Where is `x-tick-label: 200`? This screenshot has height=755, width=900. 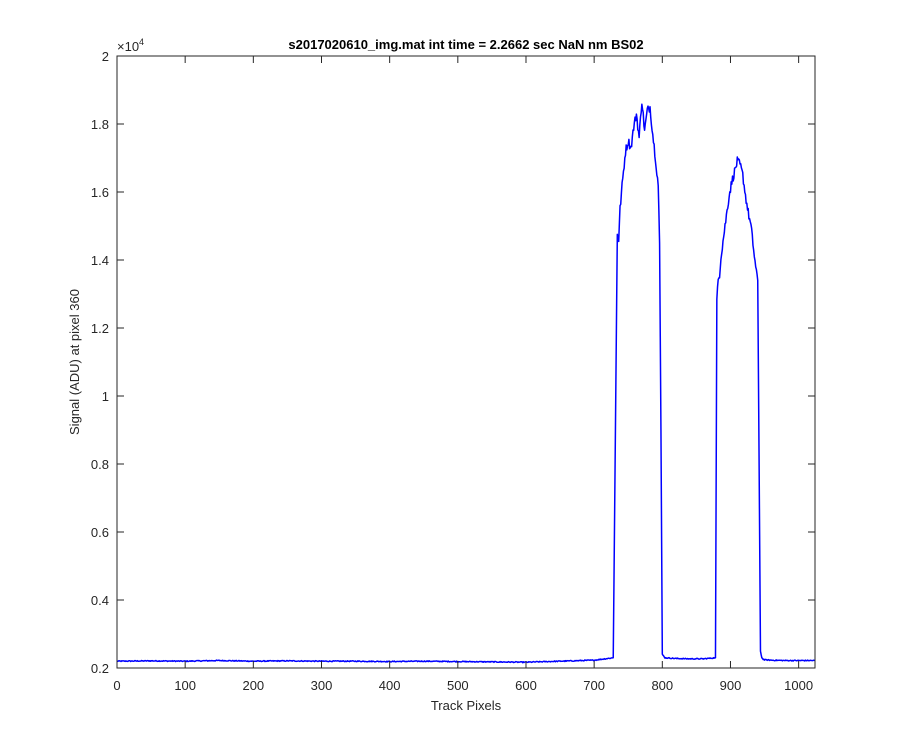 x-tick-label: 200 is located at coordinates (253, 685).